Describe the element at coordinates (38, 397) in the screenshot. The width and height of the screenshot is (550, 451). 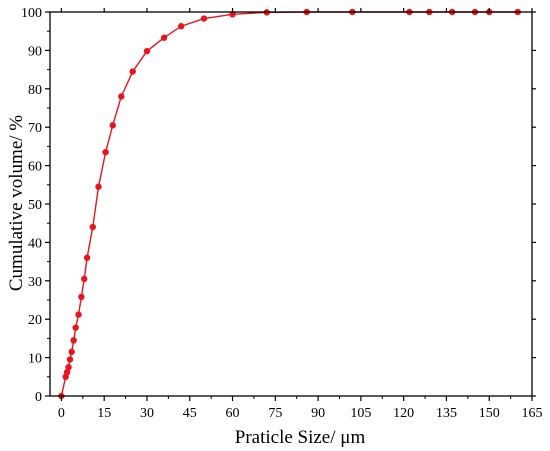
I see `y-tick-label: 0` at that location.